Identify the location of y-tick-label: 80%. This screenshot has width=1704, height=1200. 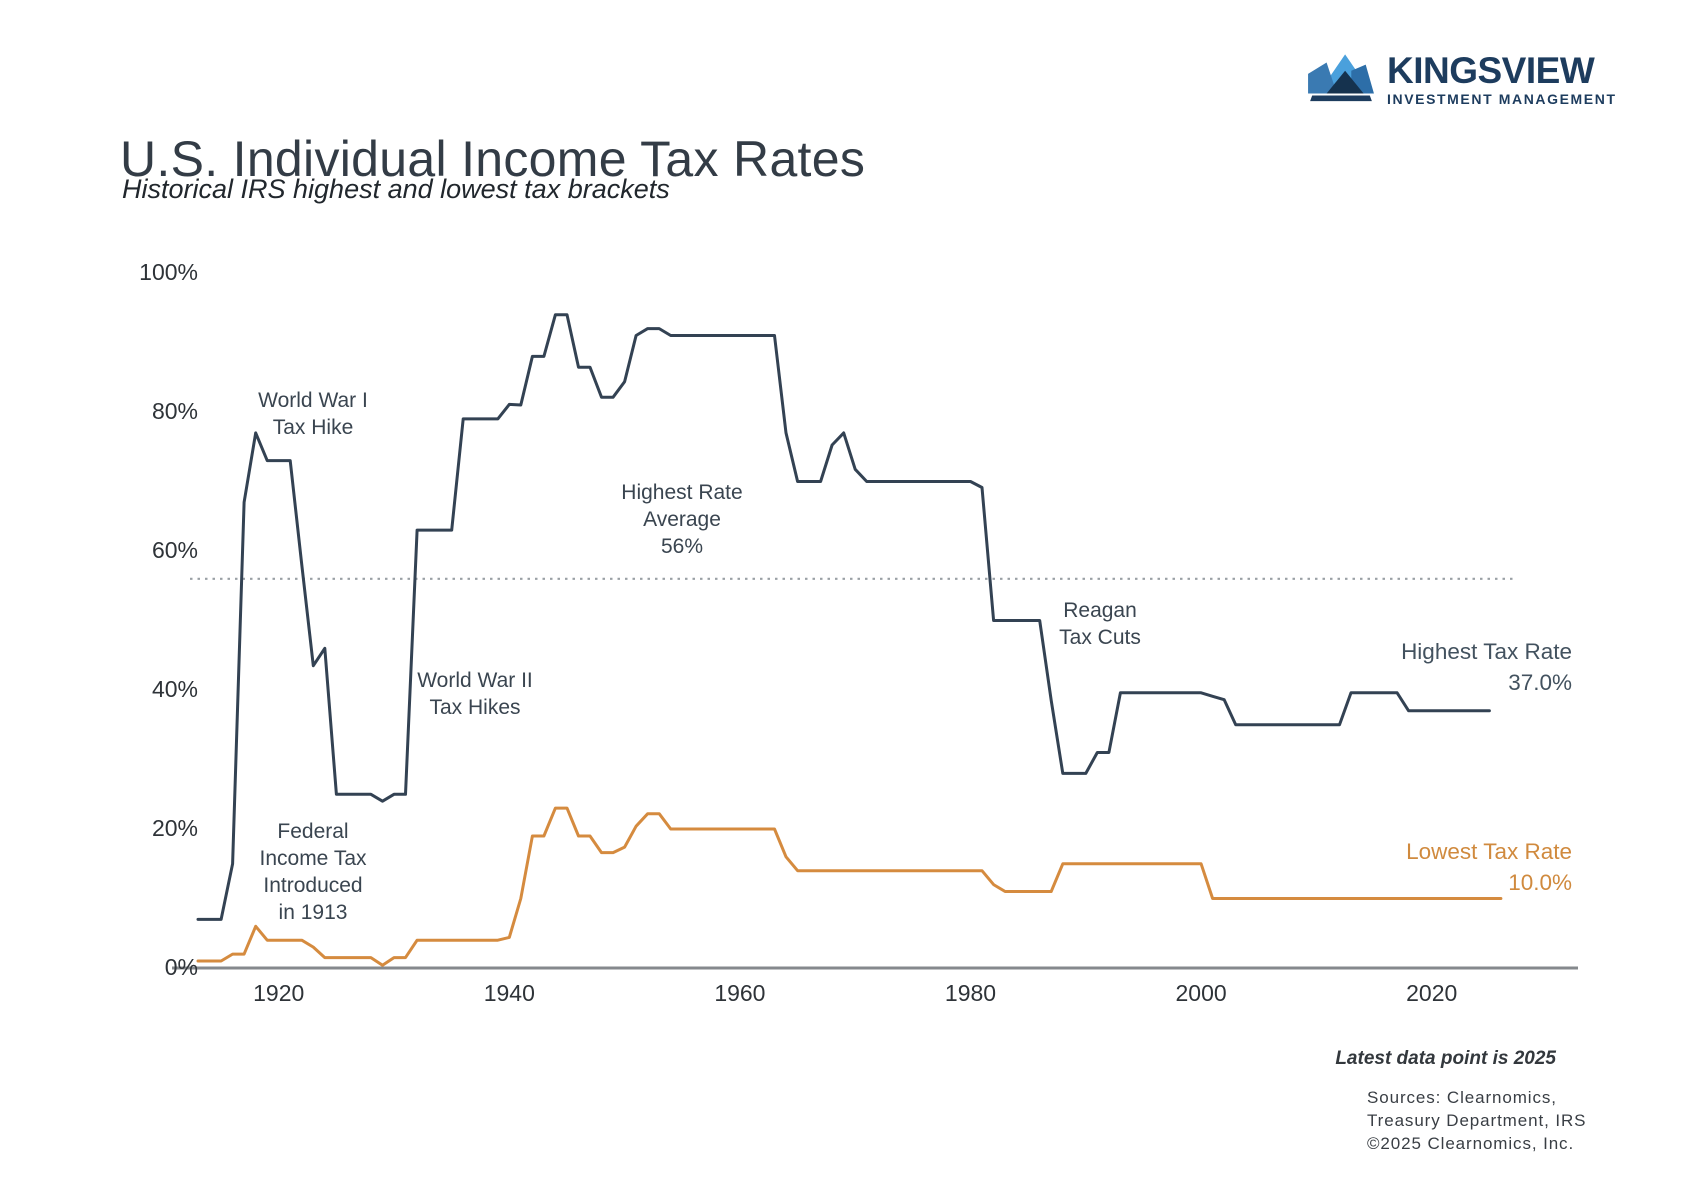
(174, 411).